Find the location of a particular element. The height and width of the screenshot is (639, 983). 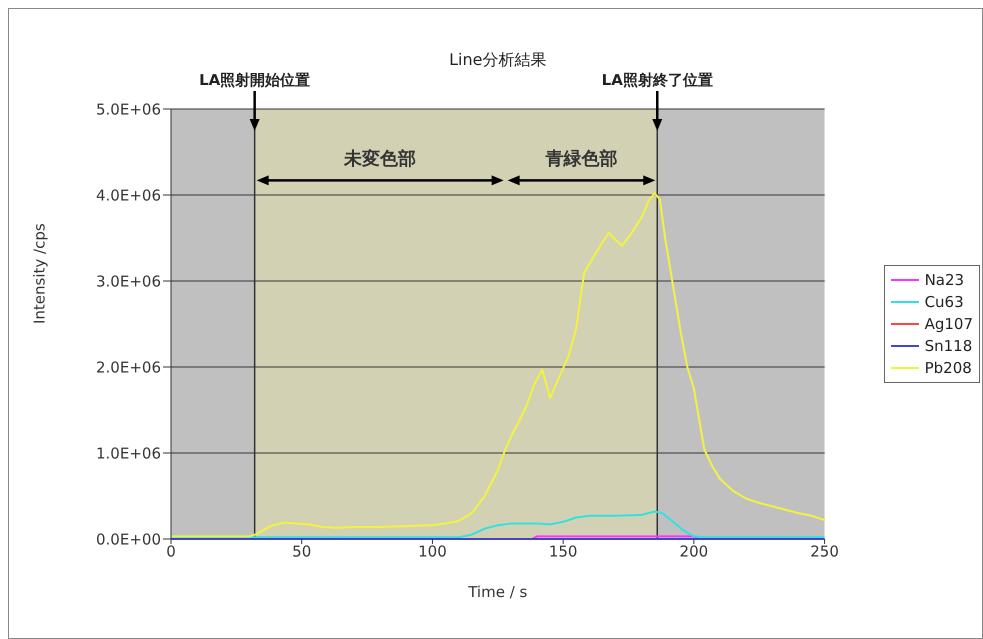

band-label: 未変色部 is located at coordinates (379, 159).